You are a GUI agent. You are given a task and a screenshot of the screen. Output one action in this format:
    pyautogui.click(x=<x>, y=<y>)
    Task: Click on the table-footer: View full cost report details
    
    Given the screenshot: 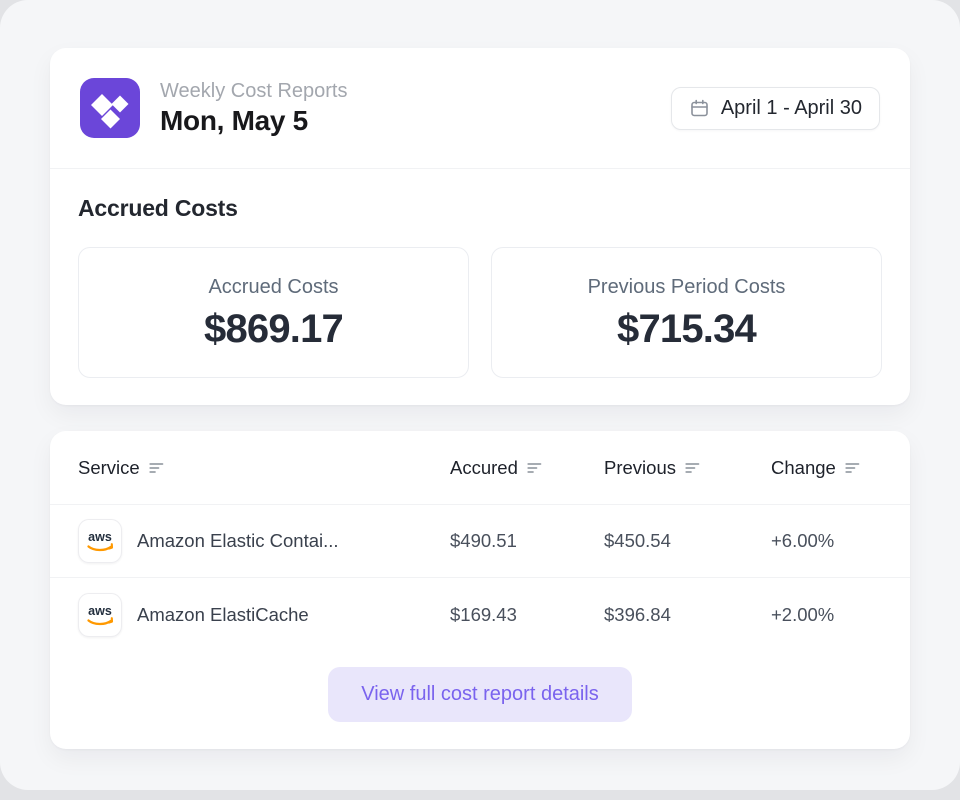 What is the action you would take?
    pyautogui.click(x=480, y=700)
    